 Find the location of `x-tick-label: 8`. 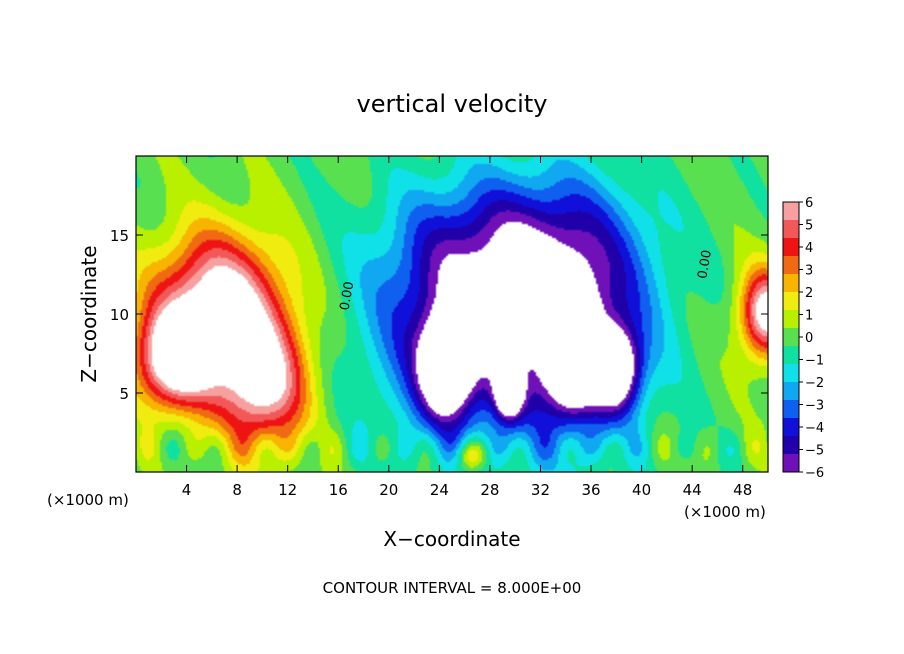

x-tick-label: 8 is located at coordinates (237, 490).